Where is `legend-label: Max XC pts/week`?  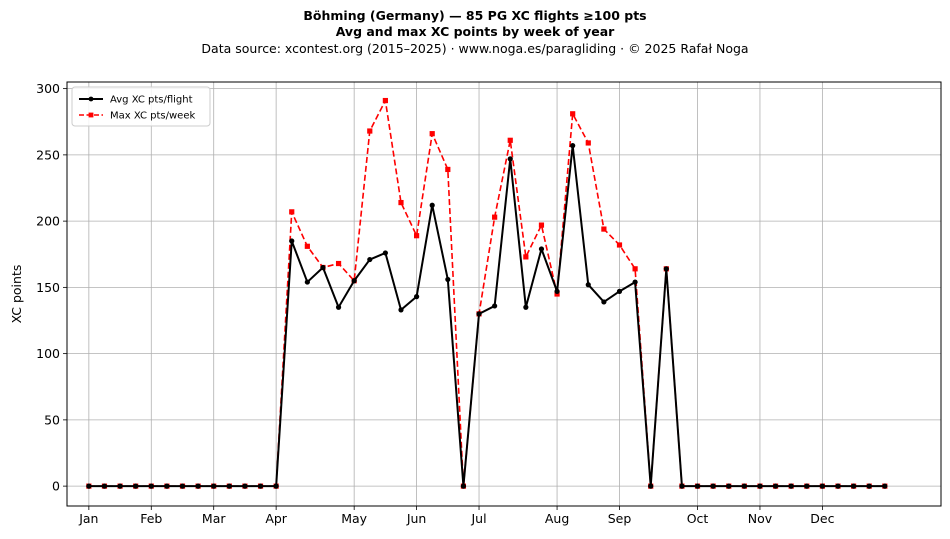 legend-label: Max XC pts/week is located at coordinates (152, 116).